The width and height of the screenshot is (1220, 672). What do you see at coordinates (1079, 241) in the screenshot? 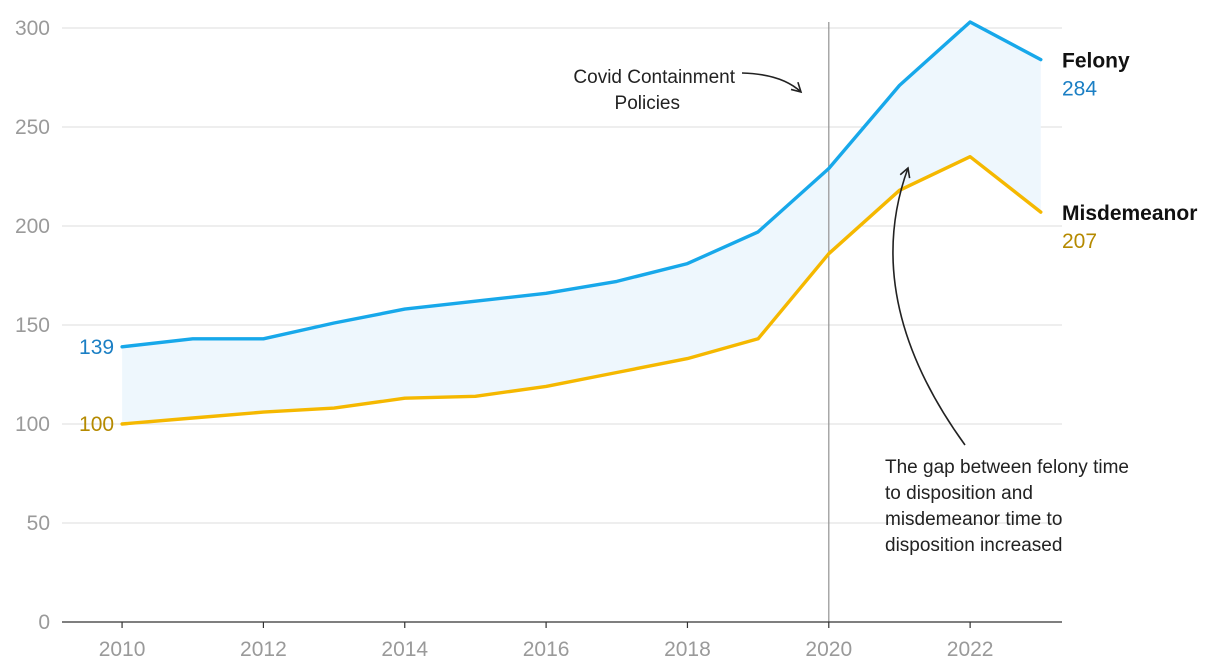
I see `misdemeanor-end-label: 207` at bounding box center [1079, 241].